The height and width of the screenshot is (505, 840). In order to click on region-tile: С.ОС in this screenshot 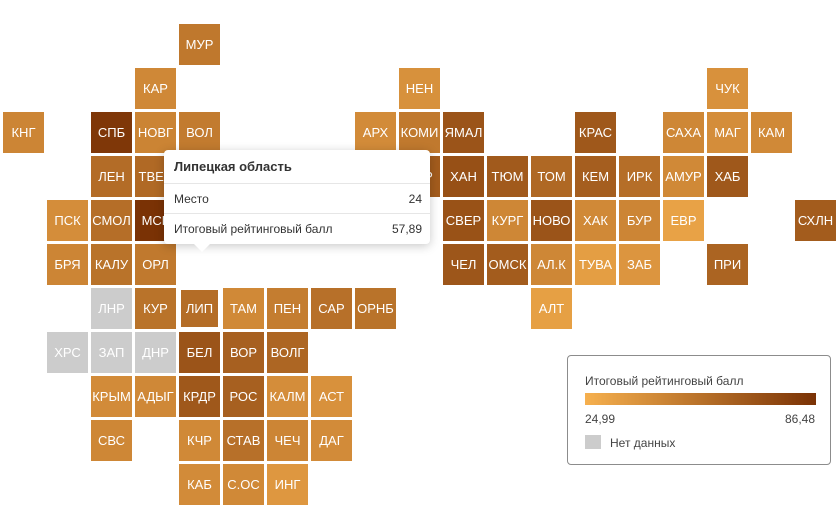, I will do `click(243, 484)`.